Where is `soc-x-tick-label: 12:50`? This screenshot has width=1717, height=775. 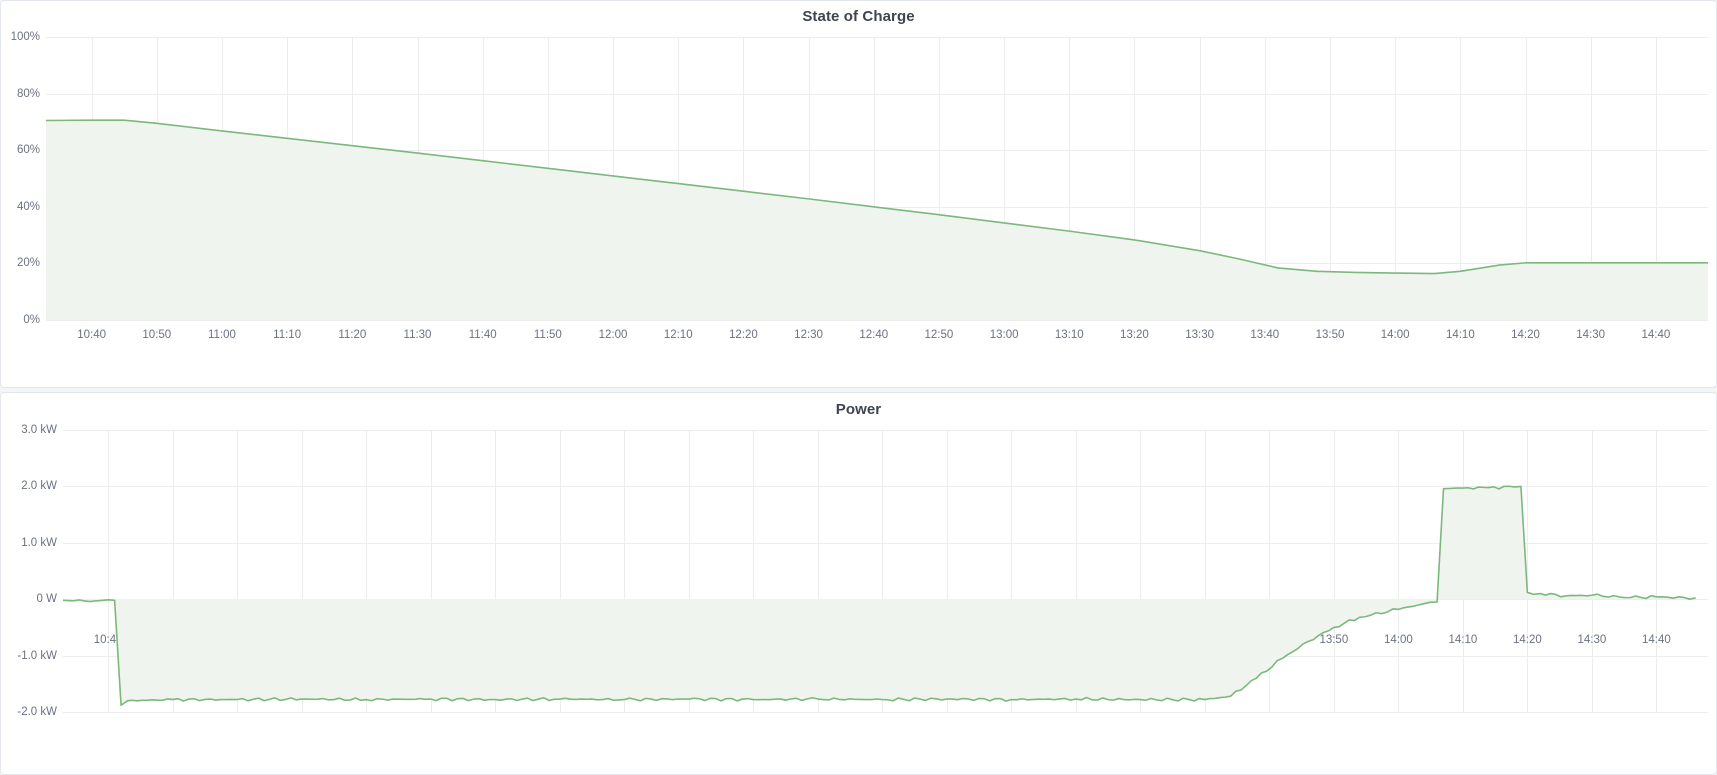 soc-x-tick-label: 12:50 is located at coordinates (939, 335).